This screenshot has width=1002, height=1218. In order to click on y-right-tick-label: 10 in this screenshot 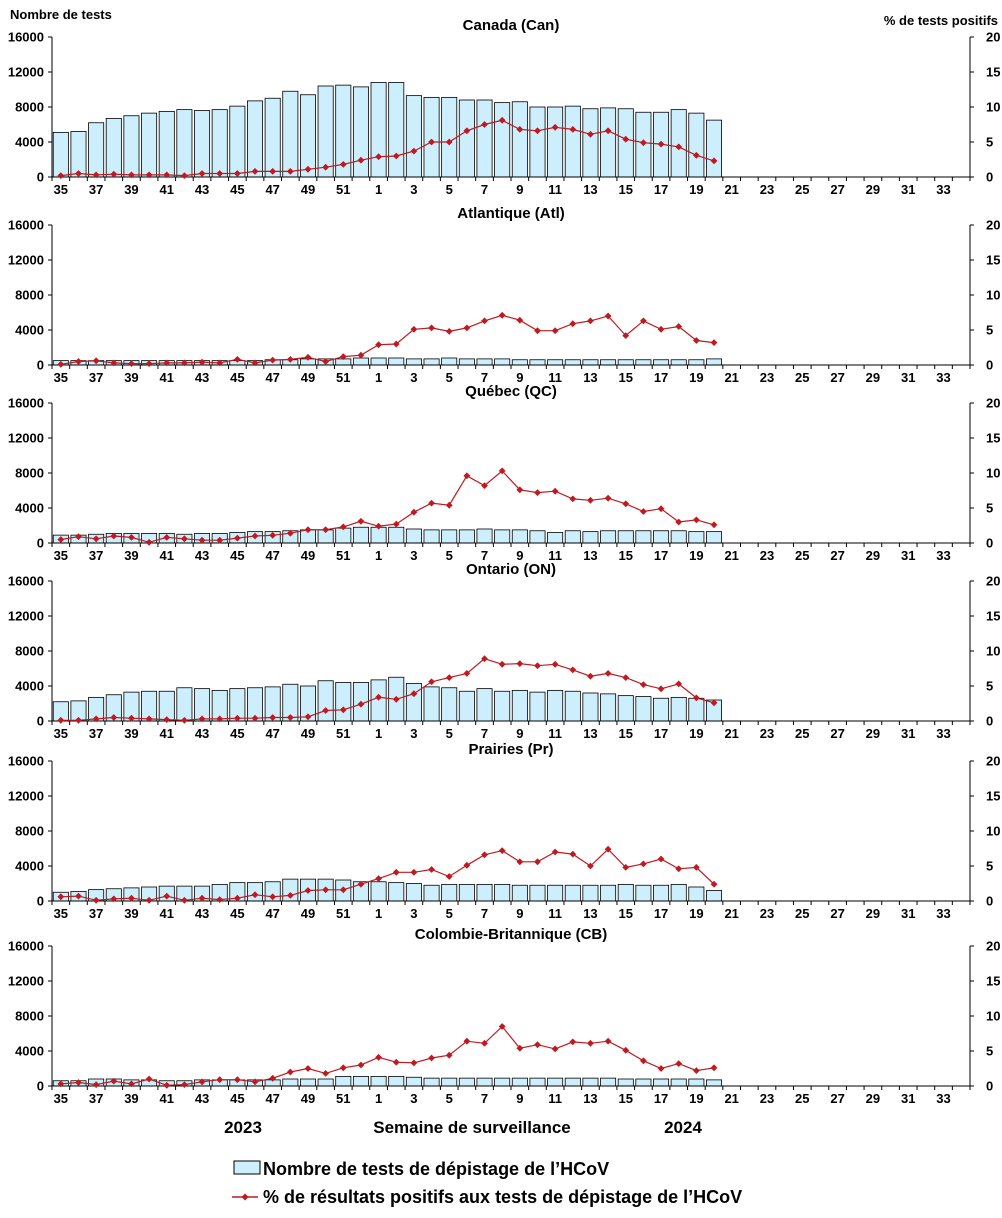, I will do `click(993, 473)`.